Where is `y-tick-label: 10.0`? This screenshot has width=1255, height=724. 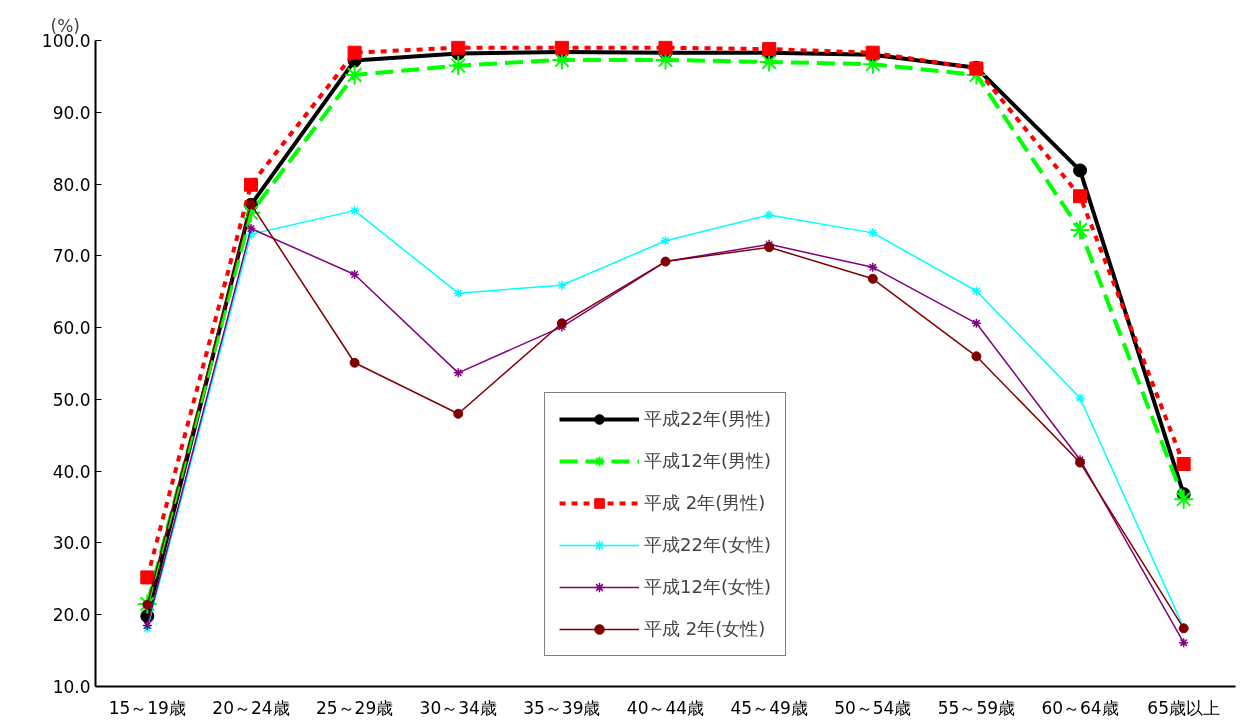 y-tick-label: 10.0 is located at coordinates (71, 687).